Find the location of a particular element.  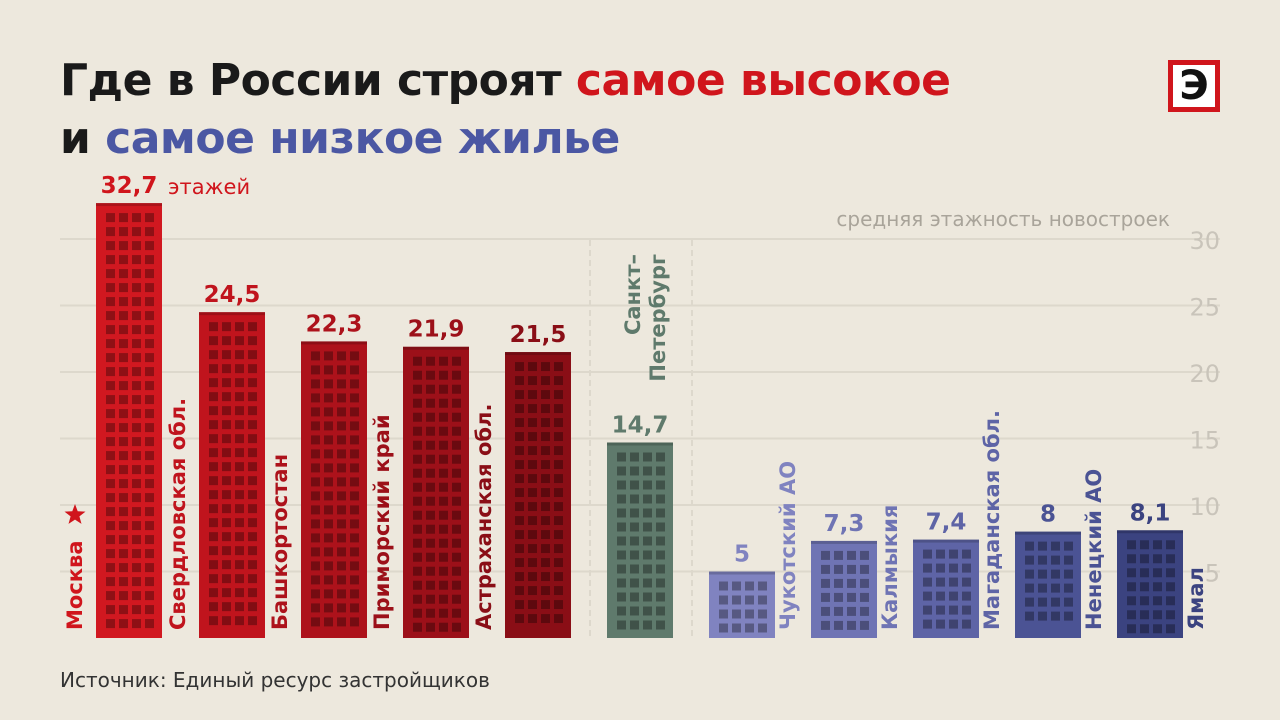

logo-inner is located at coordinates (1194, 86).